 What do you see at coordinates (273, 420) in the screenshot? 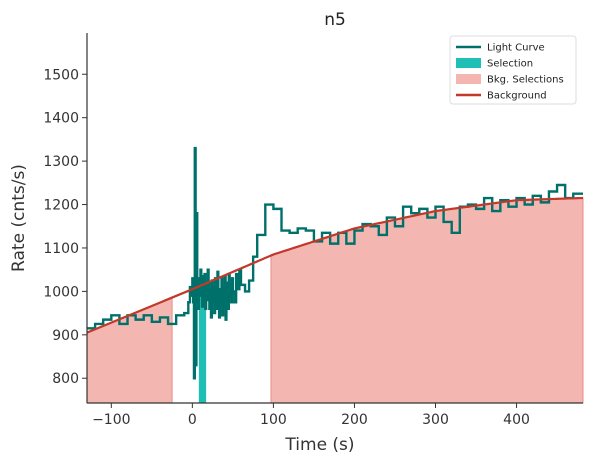
I see `x-tick-label: 100` at bounding box center [273, 420].